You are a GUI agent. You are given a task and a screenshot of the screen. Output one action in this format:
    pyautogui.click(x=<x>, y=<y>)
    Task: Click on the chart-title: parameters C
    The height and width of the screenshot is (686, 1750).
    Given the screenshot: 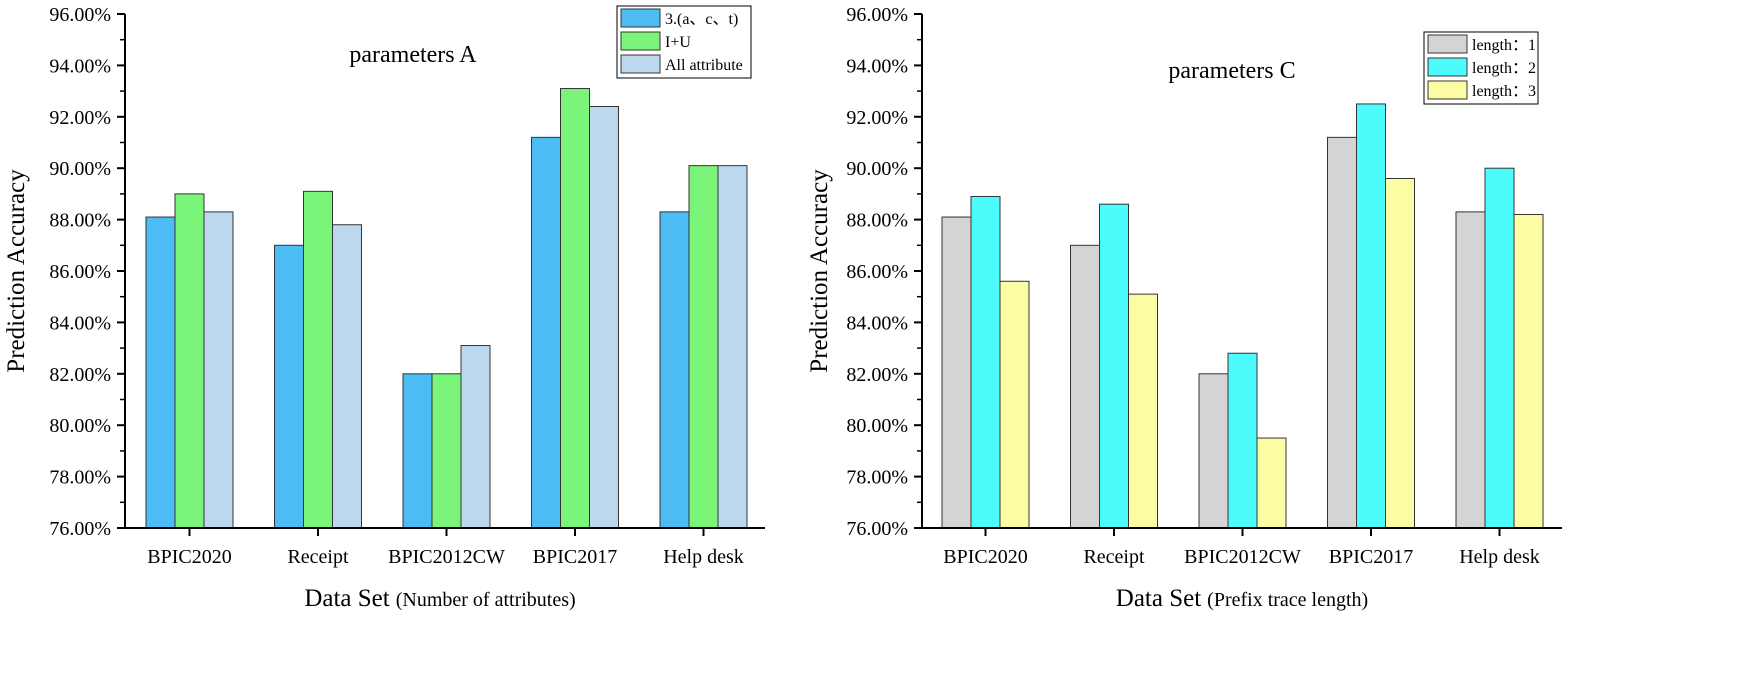 What is the action you would take?
    pyautogui.click(x=1231, y=71)
    